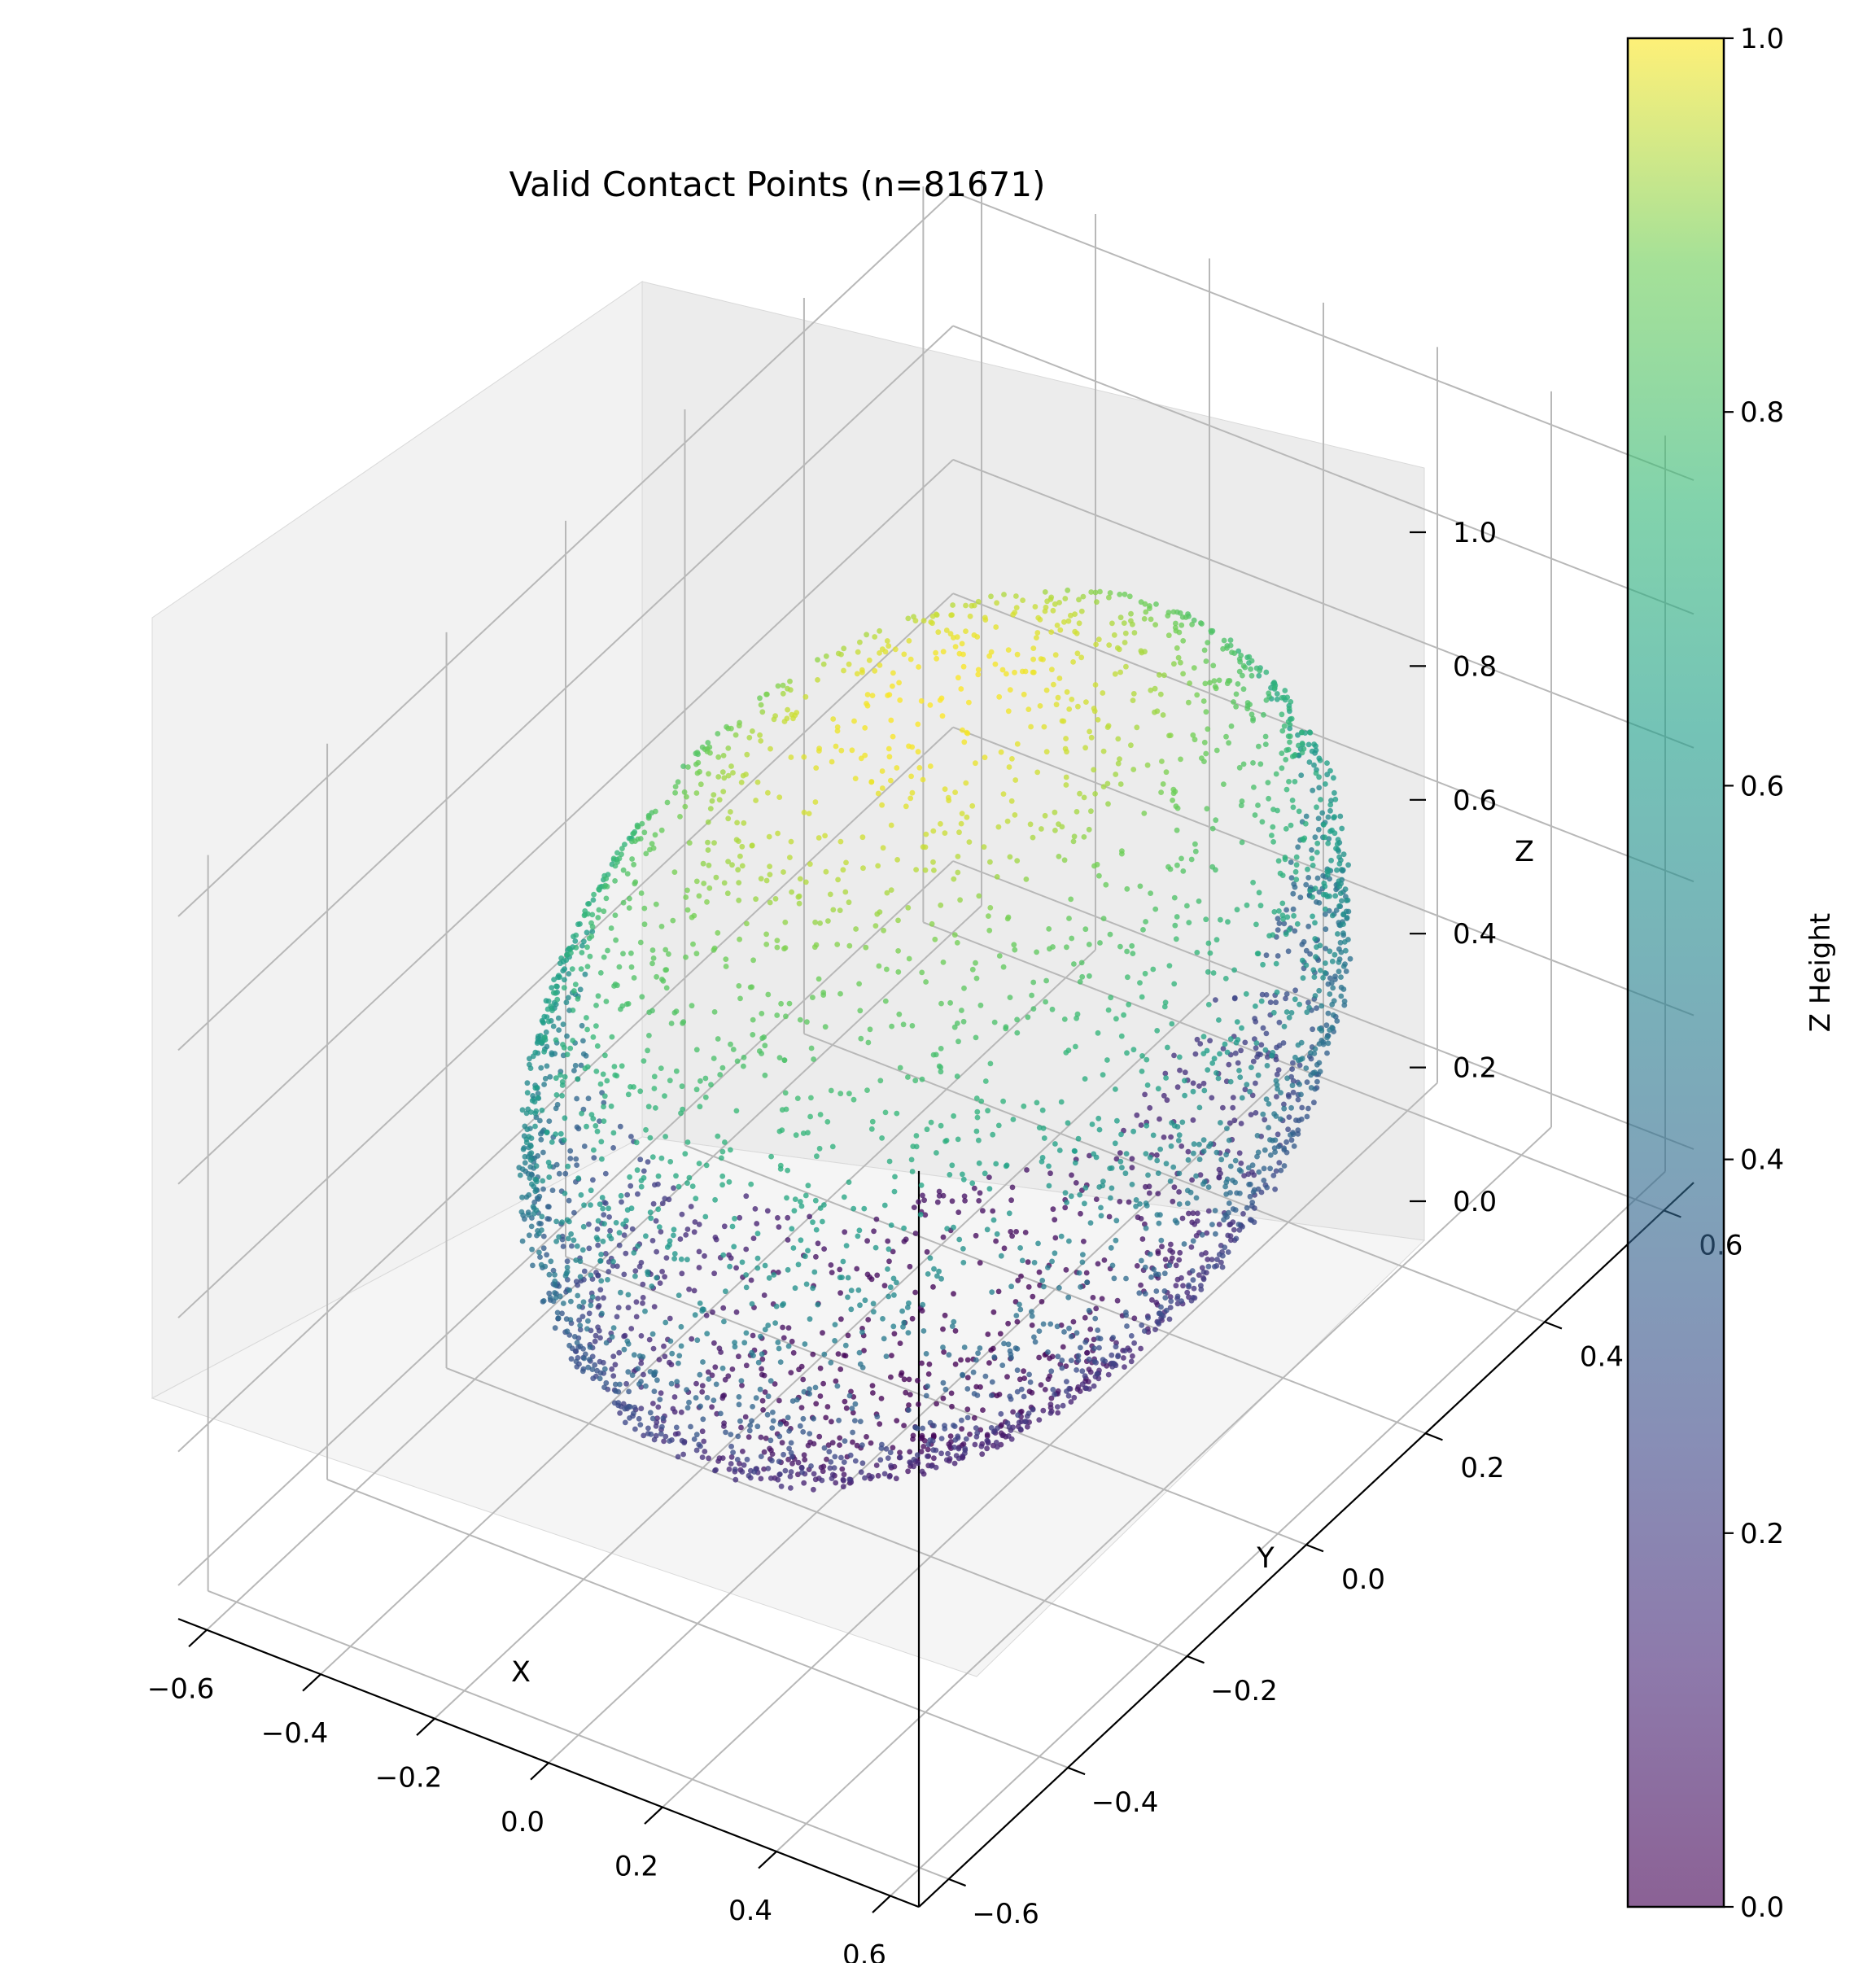 The width and height of the screenshot is (1876, 1963). Describe the element at coordinates (1676, 973) in the screenshot. I see `colorbar-gradient` at that location.